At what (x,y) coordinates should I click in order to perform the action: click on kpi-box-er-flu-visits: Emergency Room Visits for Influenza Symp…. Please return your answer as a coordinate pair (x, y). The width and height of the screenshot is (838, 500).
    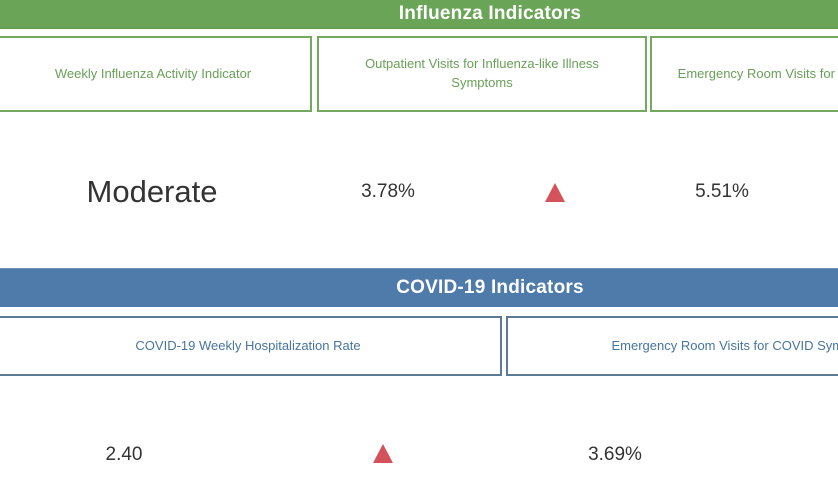
    Looking at the image, I should click on (744, 74).